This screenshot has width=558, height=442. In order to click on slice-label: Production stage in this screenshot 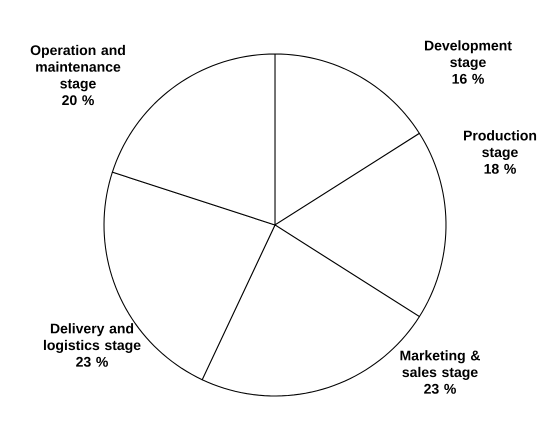, I will do `click(500, 145)`.